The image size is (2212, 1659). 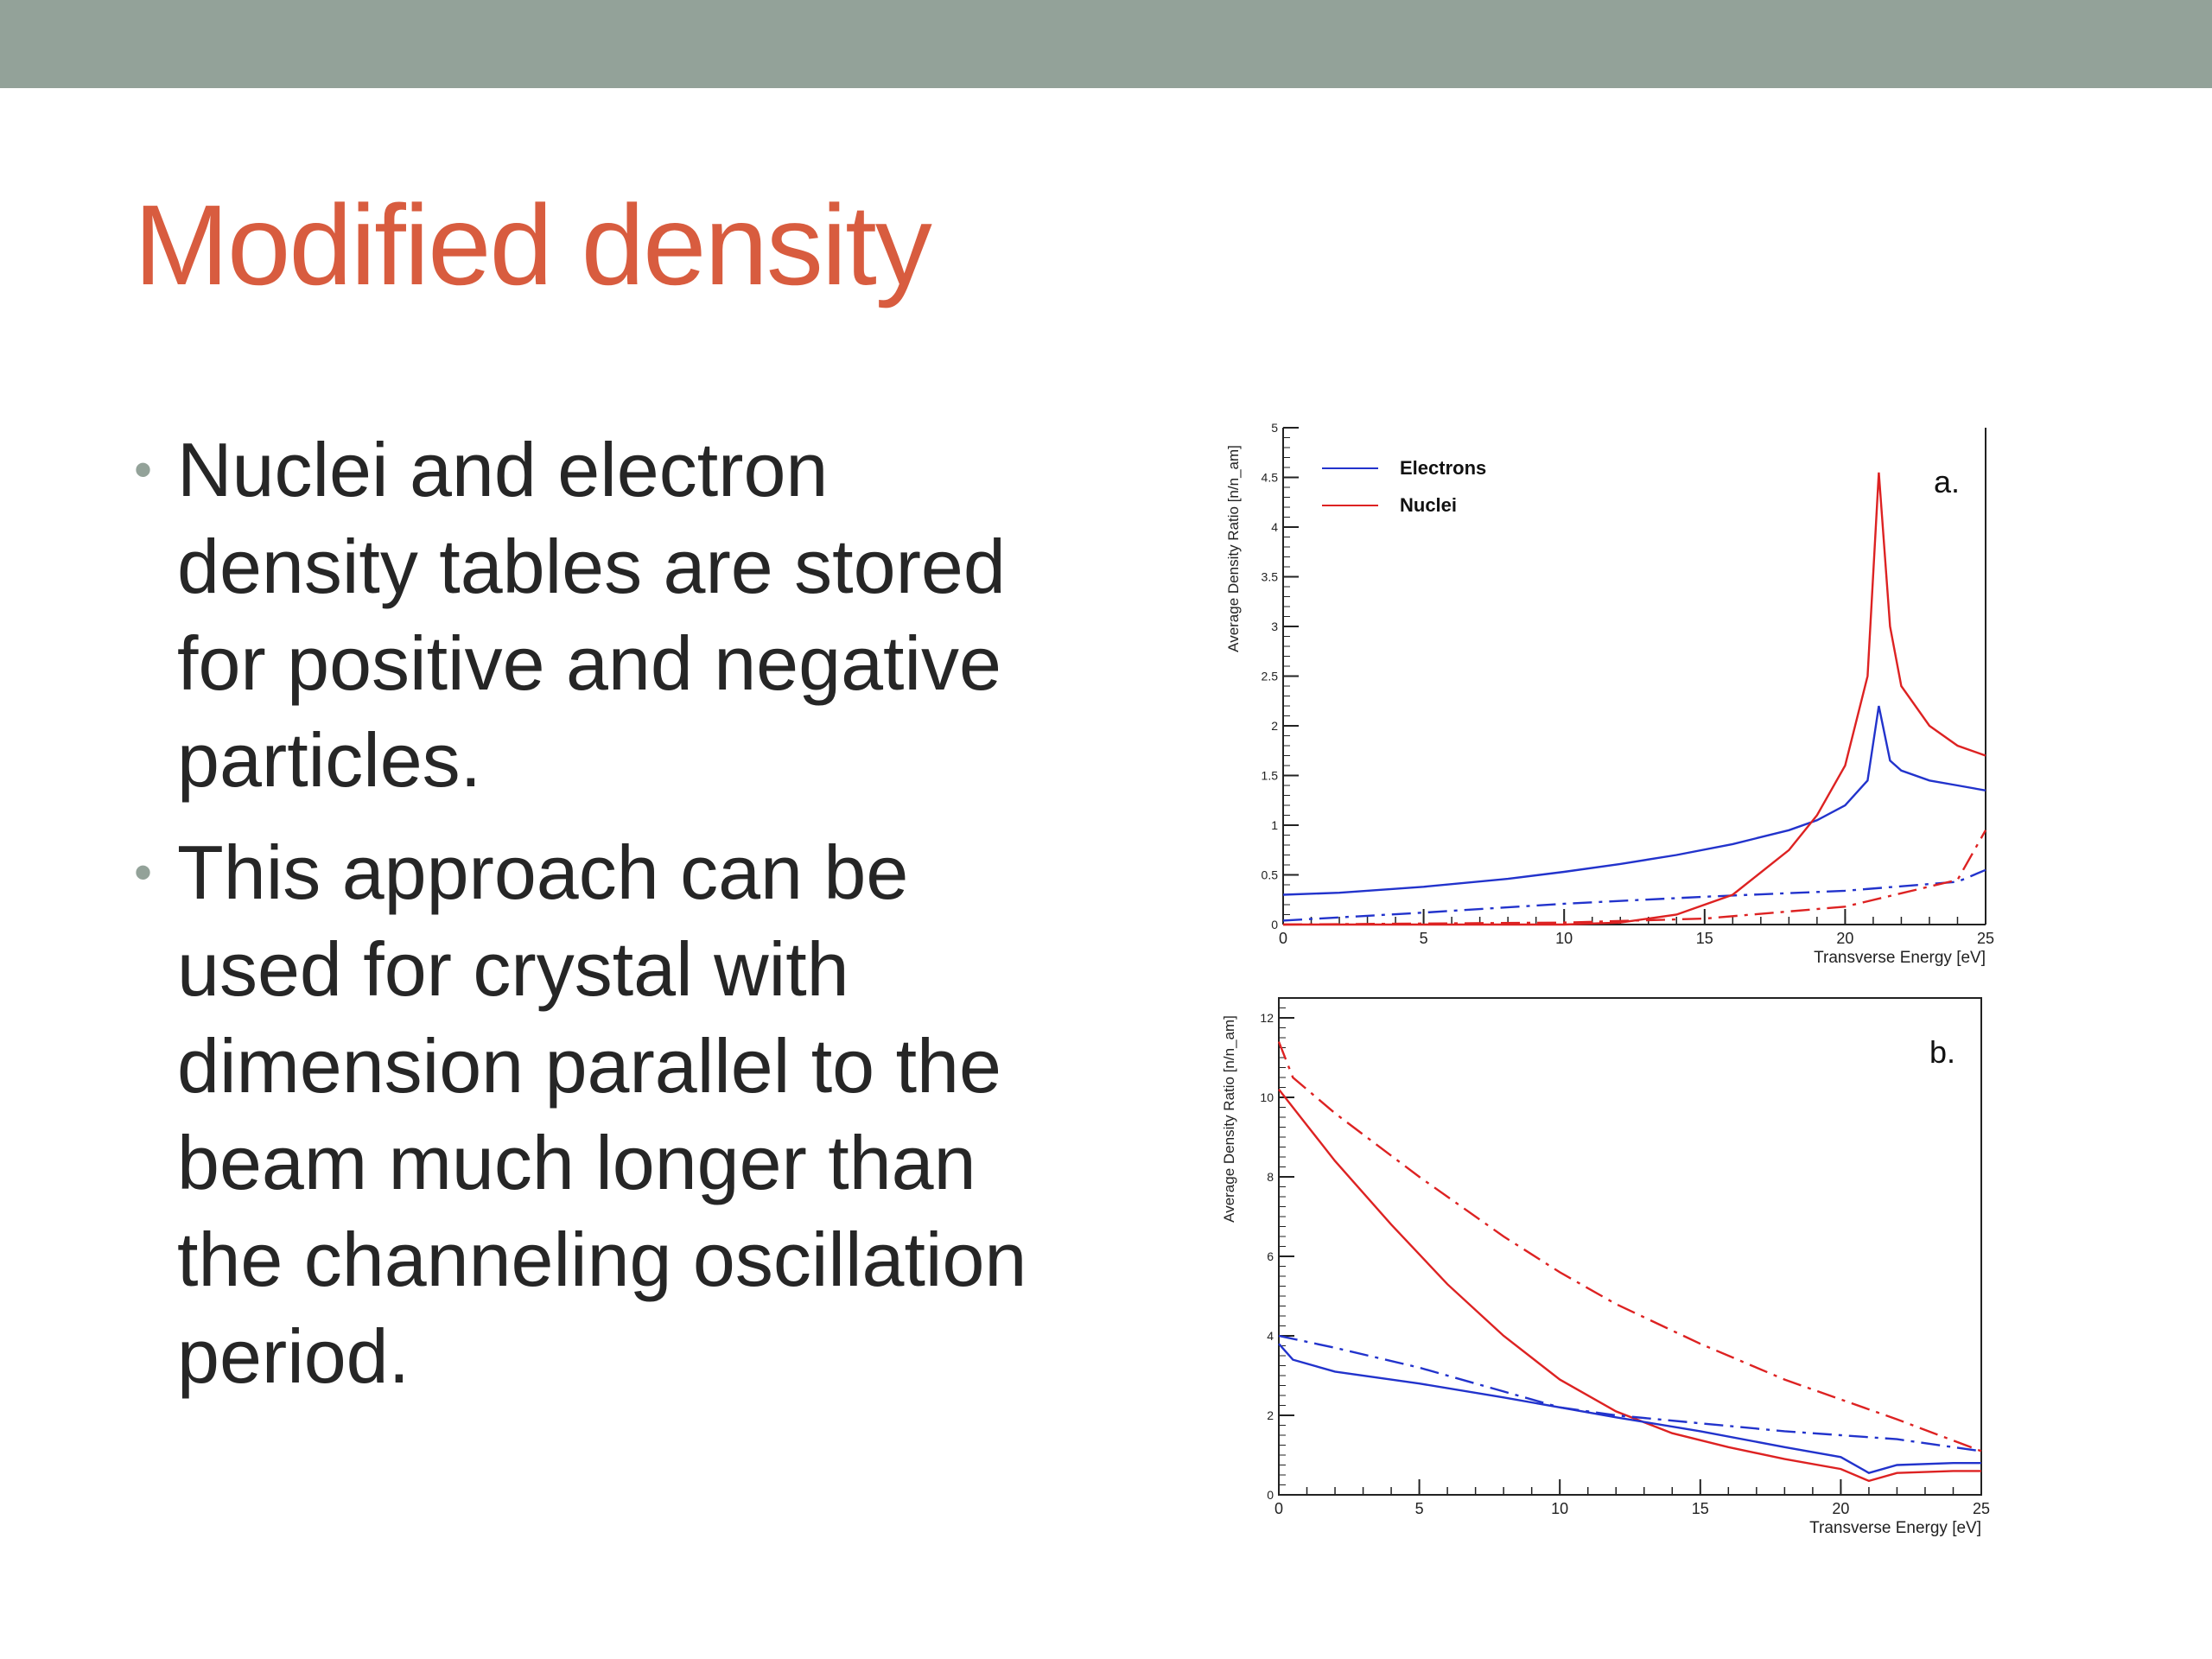 What do you see at coordinates (1267, 1018) in the screenshot?
I see `y-tick-label: 12` at bounding box center [1267, 1018].